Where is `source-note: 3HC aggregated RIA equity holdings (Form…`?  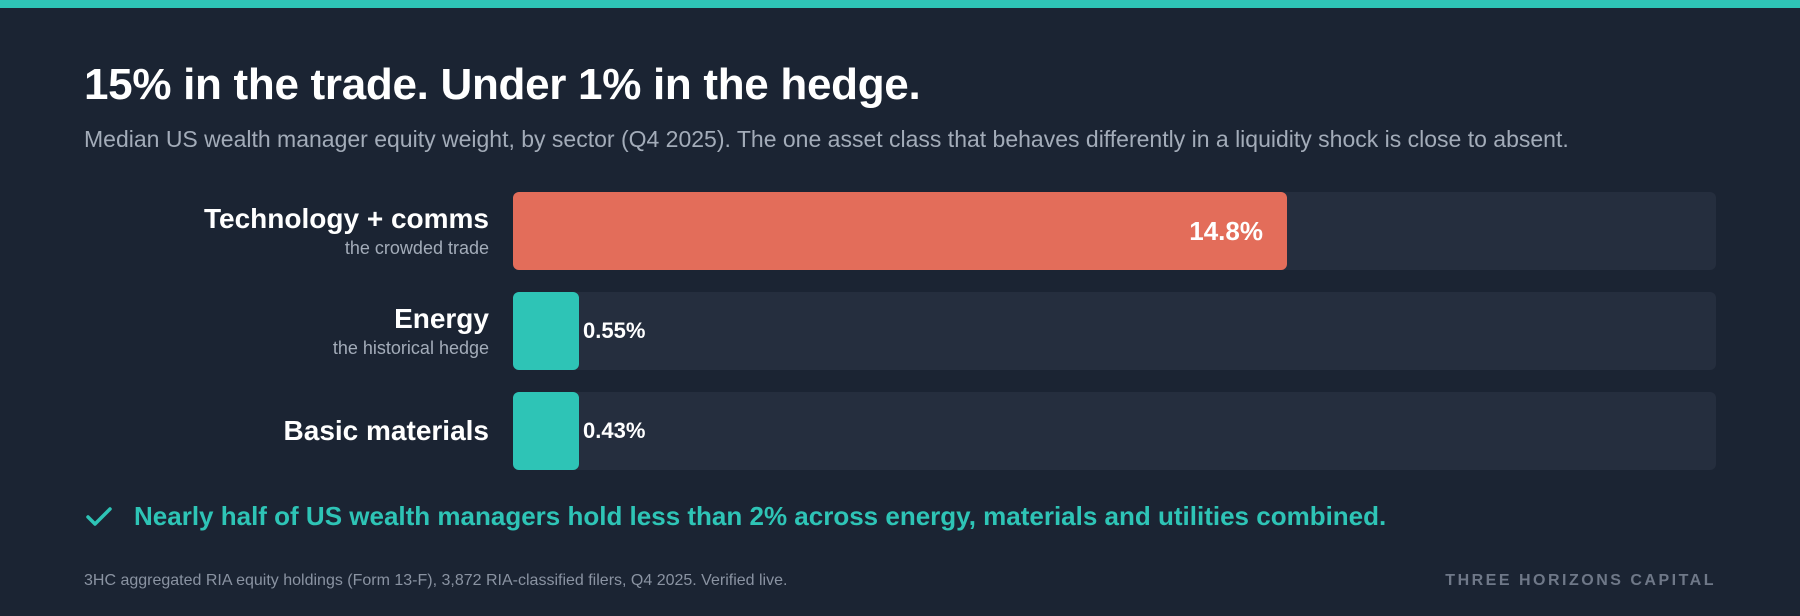
source-note: 3HC aggregated RIA equity holdings (Form… is located at coordinates (436, 580).